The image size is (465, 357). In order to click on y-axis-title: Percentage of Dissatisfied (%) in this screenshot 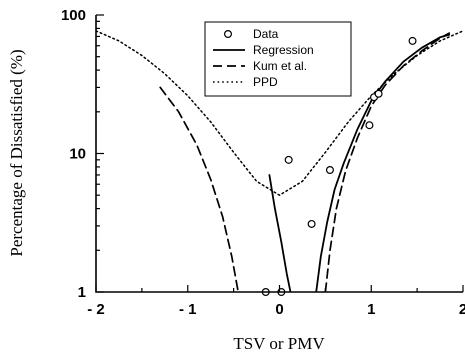, I will do `click(16, 152)`.